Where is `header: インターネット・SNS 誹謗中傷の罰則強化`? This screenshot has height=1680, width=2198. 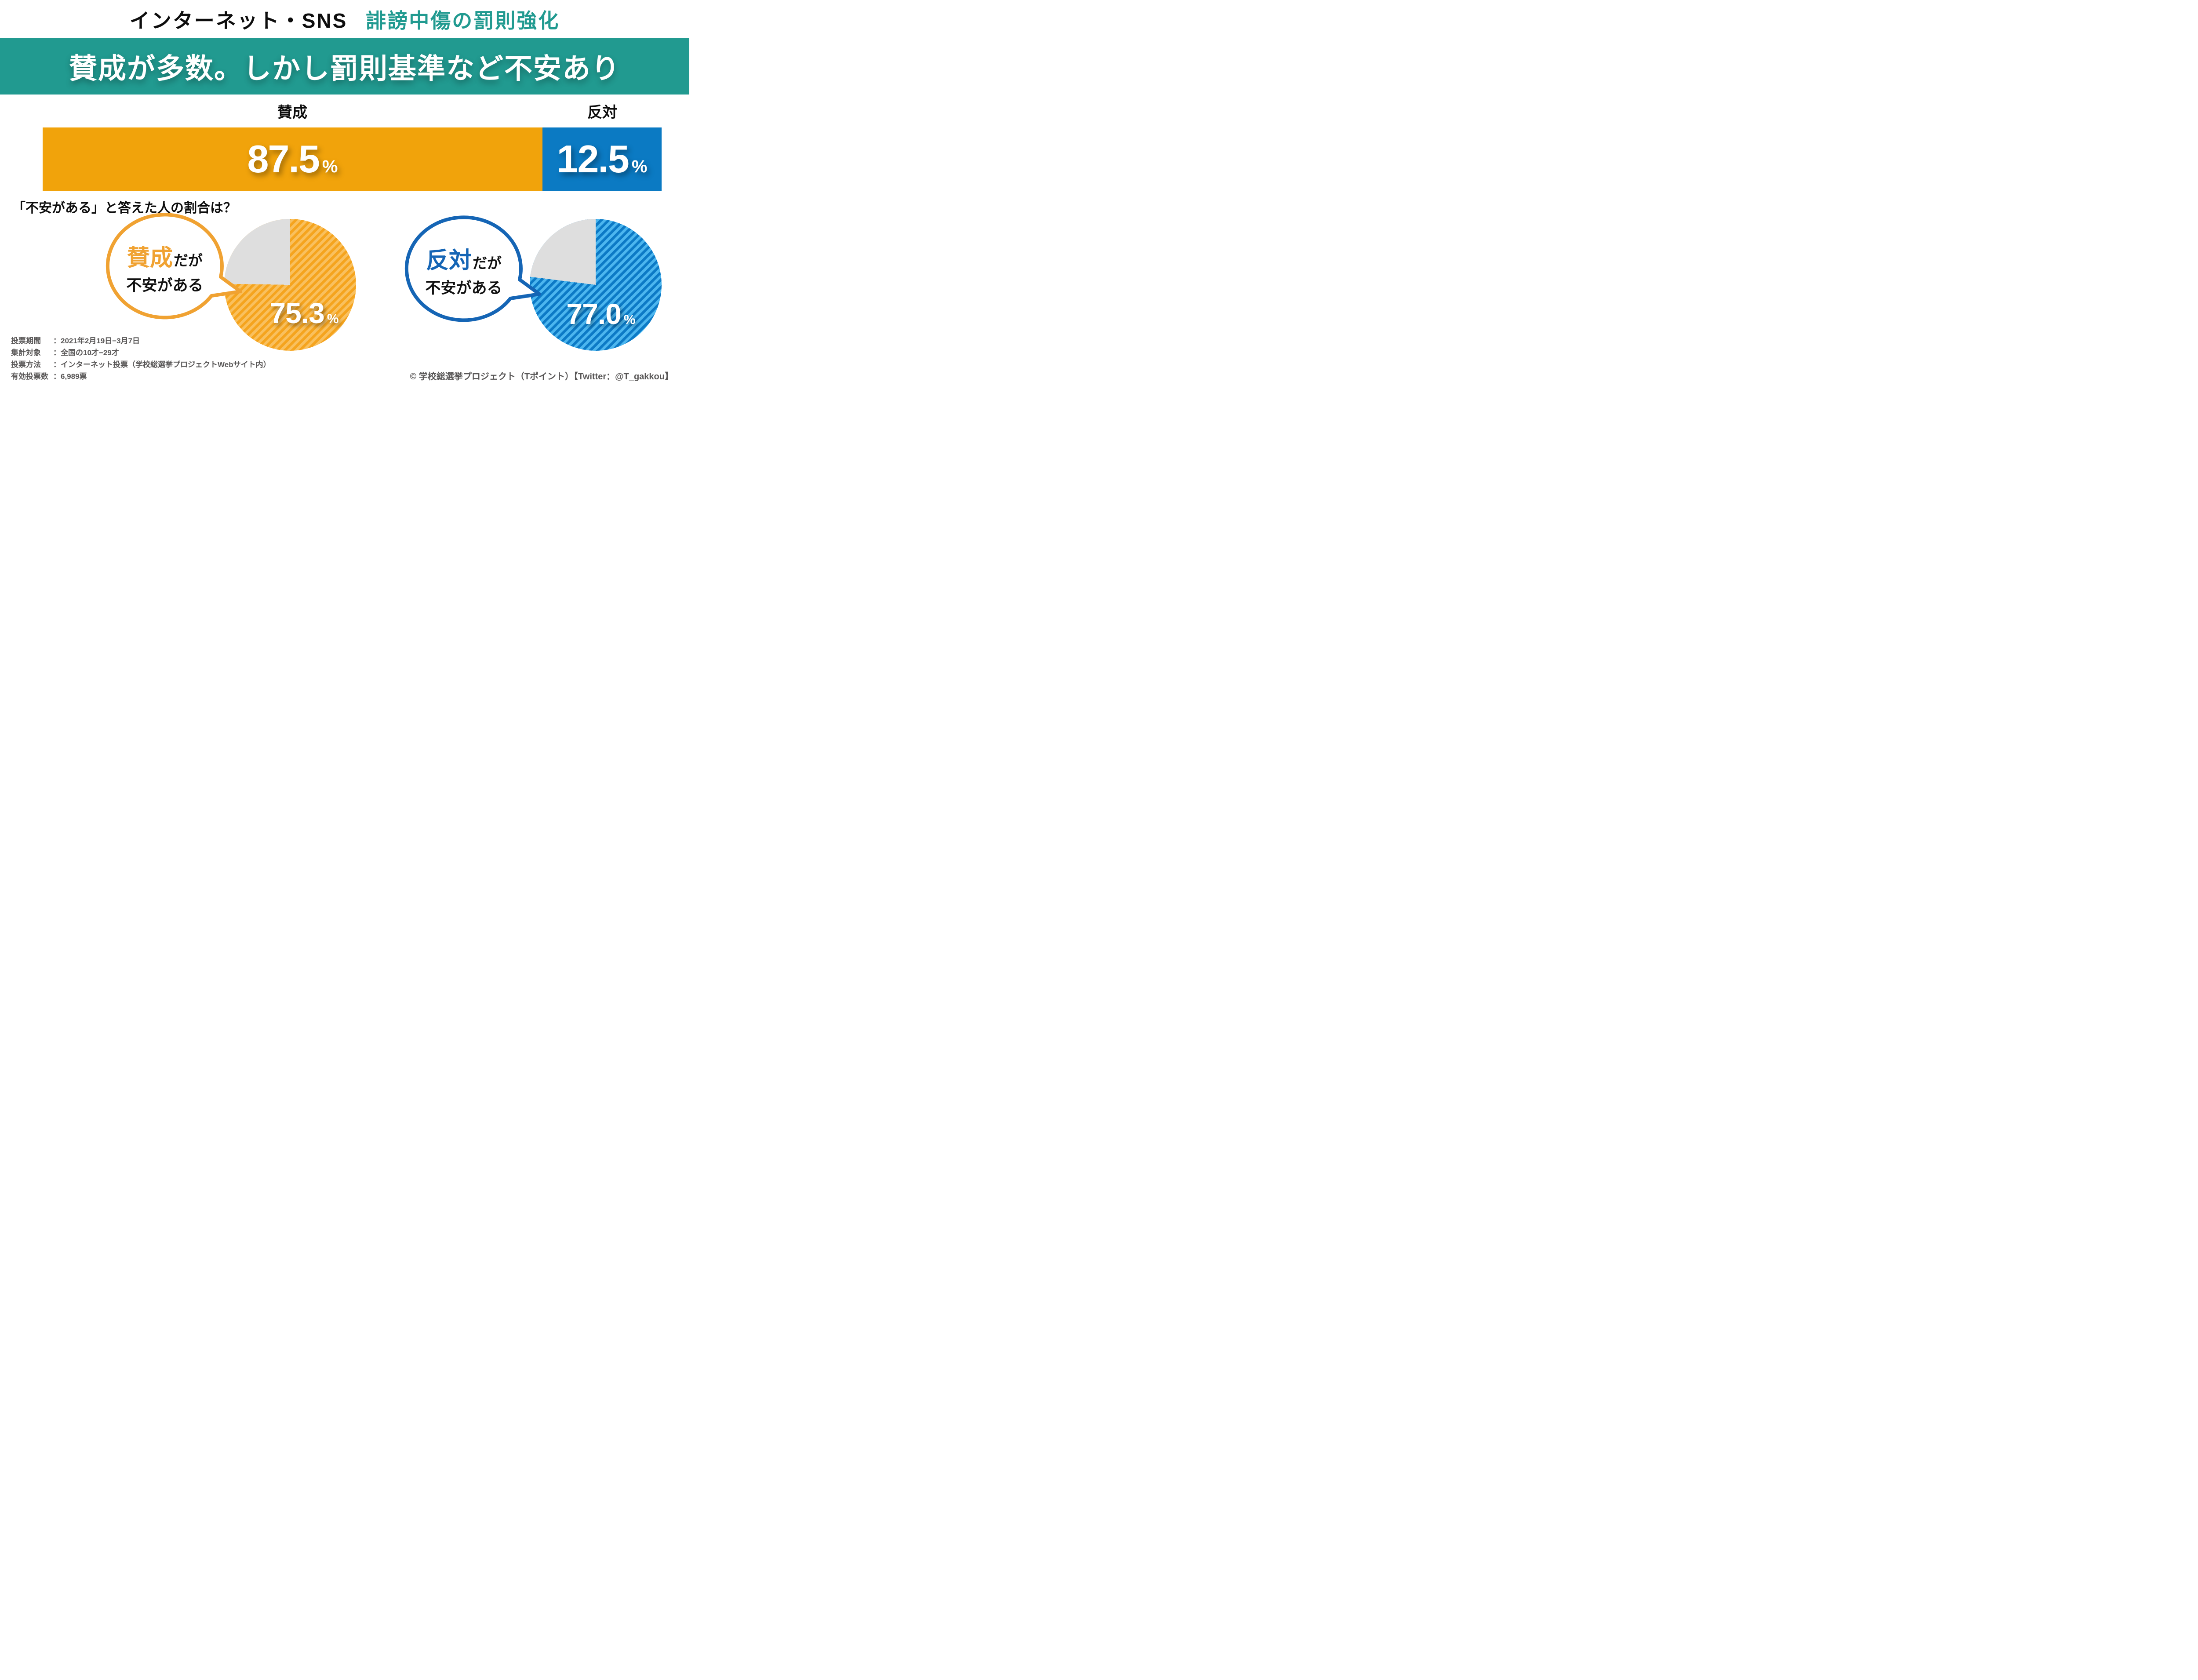 header: インターネット・SNS 誹謗中傷の罰則強化 is located at coordinates (344, 19).